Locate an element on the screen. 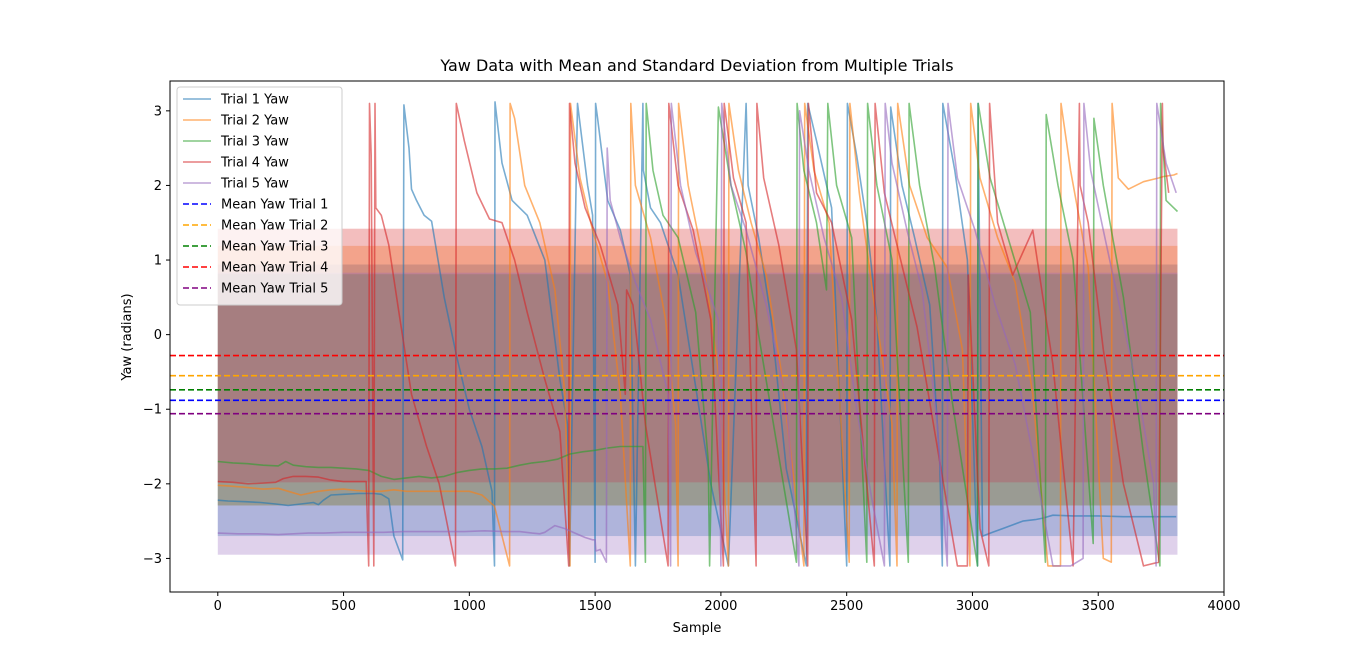 This screenshot has height=665, width=1360. legend-label: Trial 2 Yaw is located at coordinates (254, 121).